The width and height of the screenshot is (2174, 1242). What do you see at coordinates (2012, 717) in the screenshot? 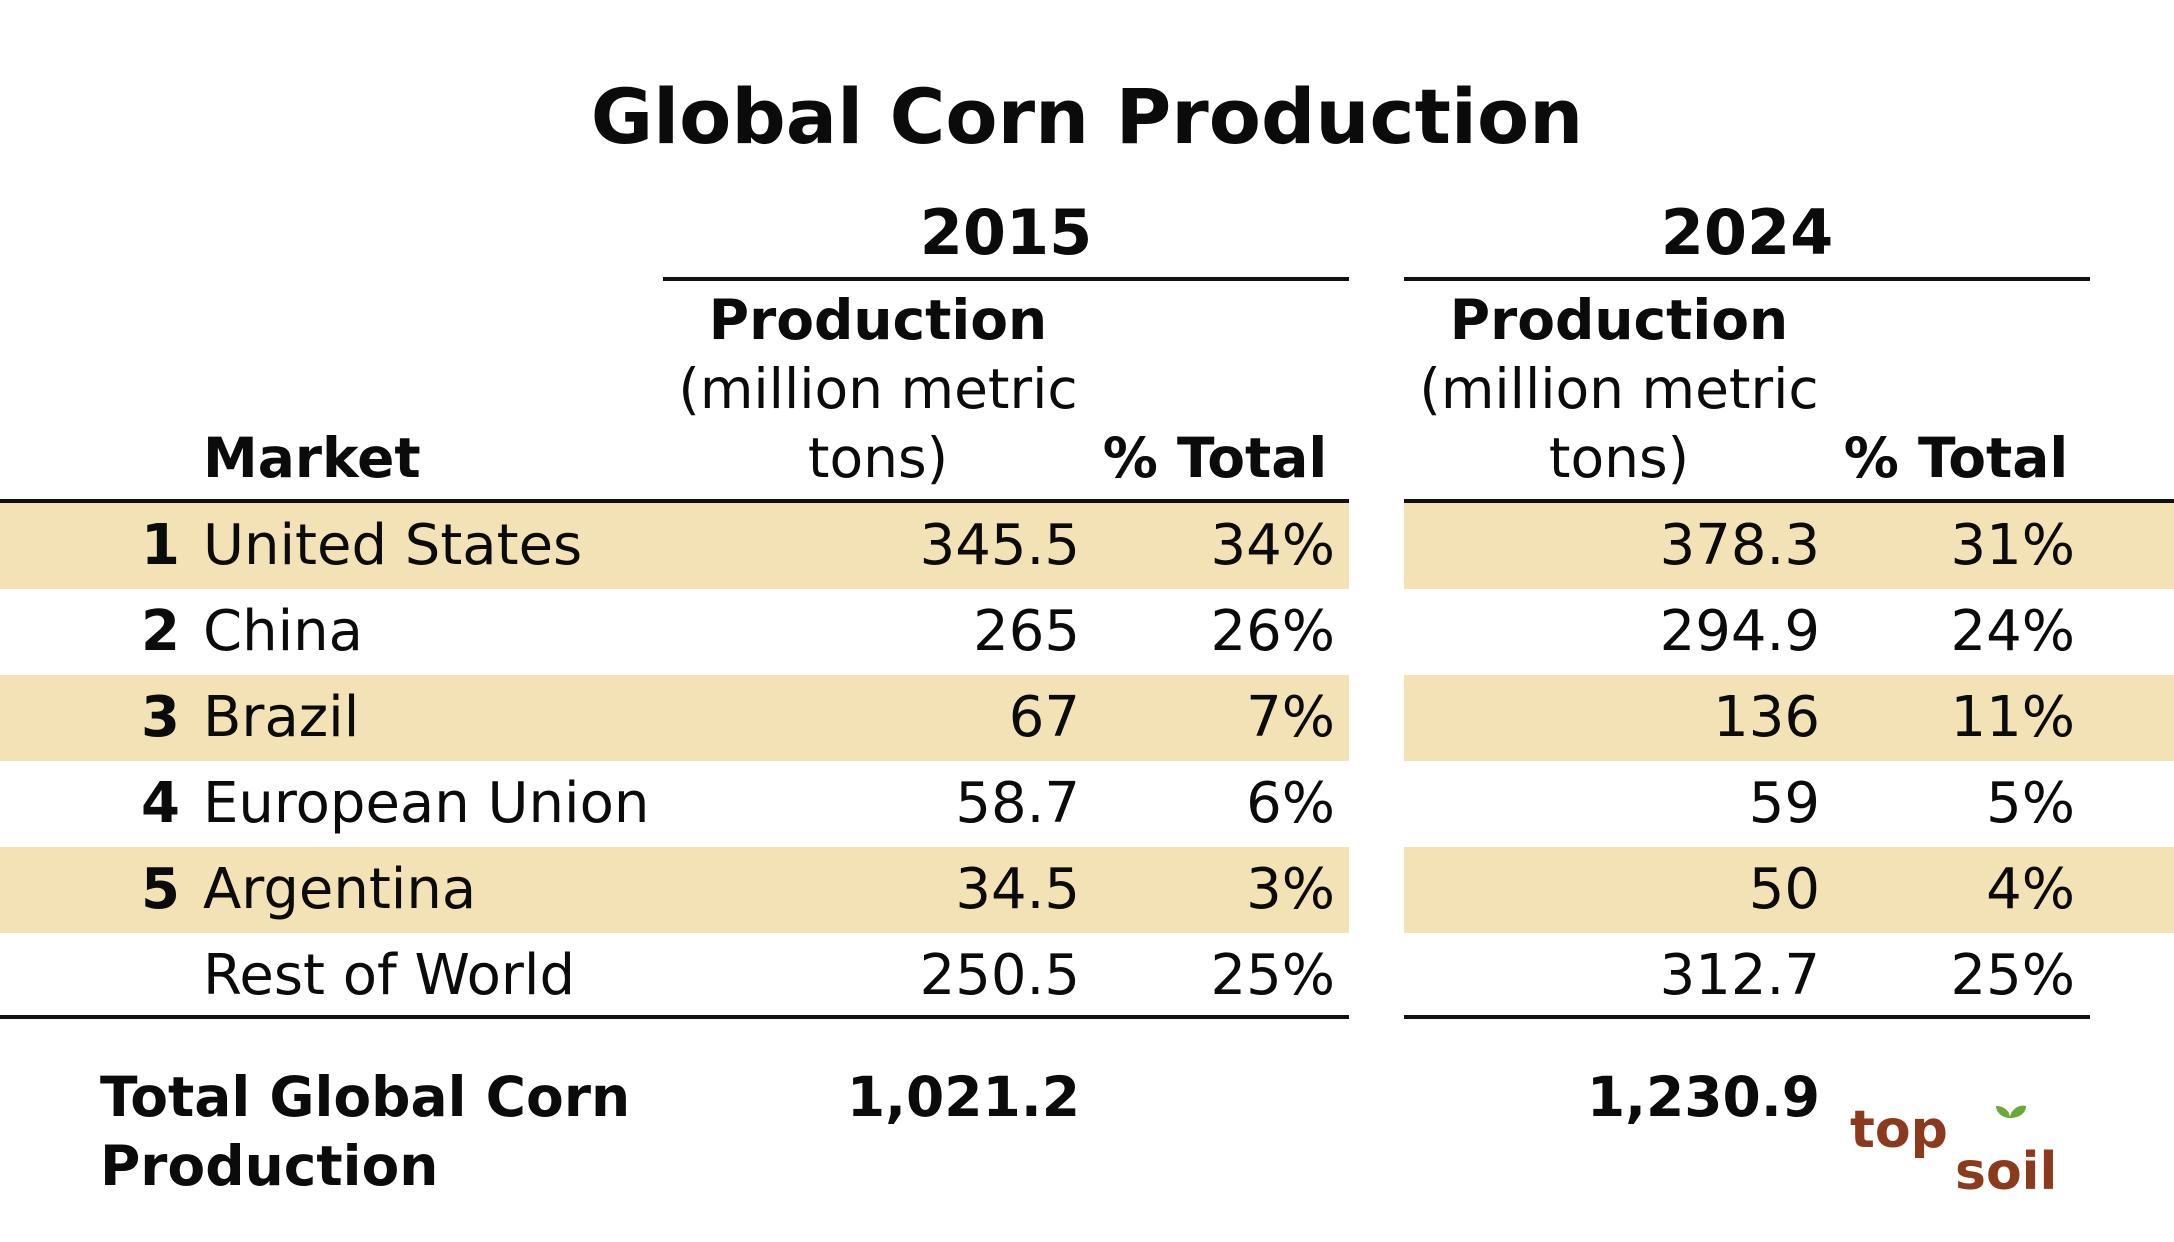
I see `row-pct-2024: 11%` at bounding box center [2012, 717].